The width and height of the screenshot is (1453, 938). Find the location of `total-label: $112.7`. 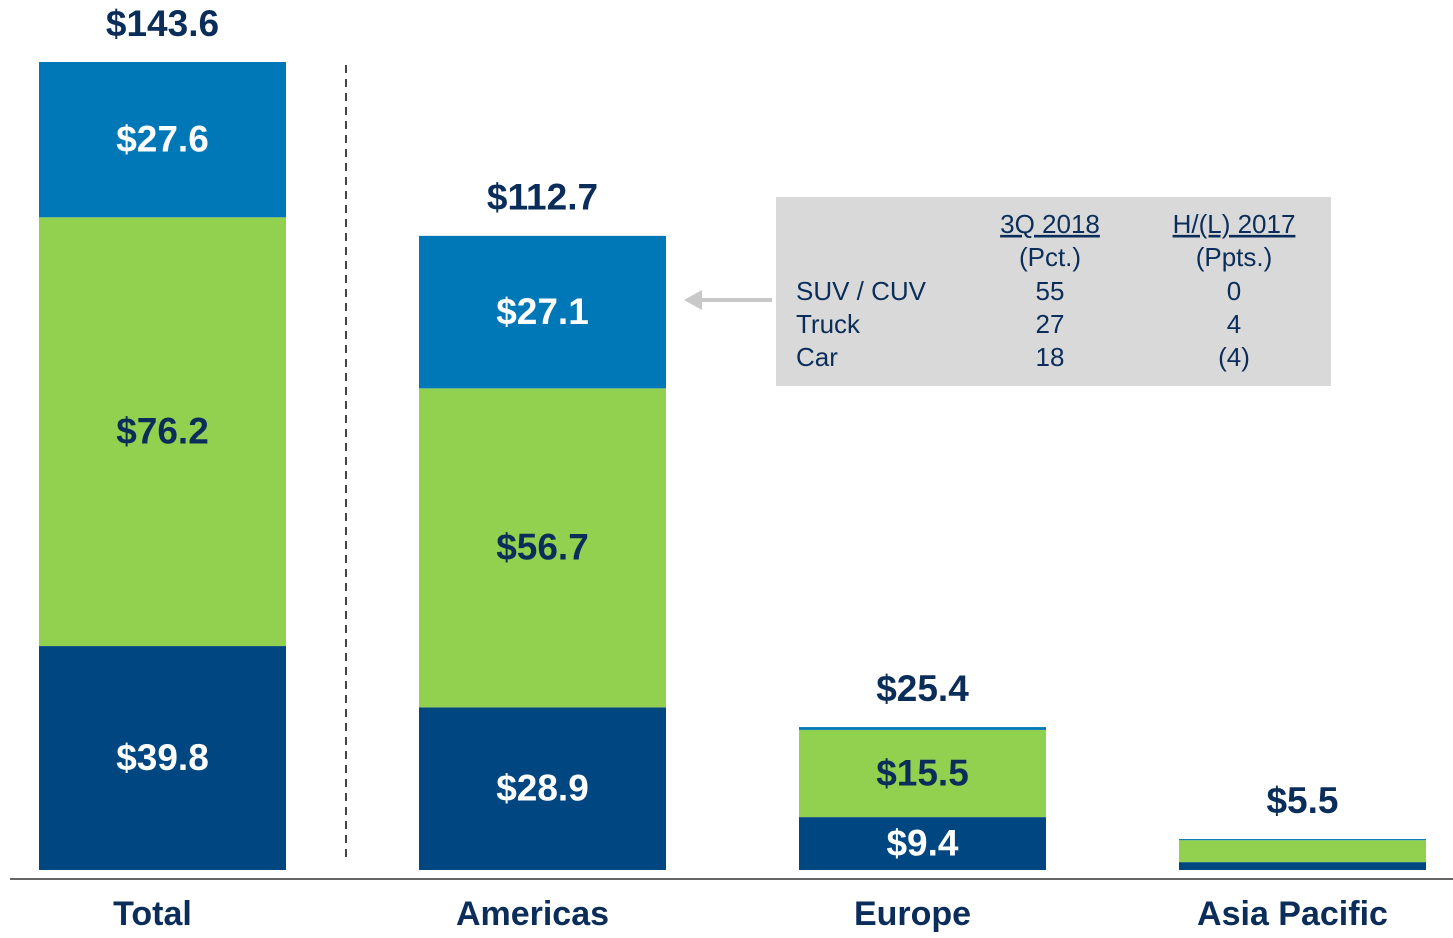

total-label: $112.7 is located at coordinates (542, 197).